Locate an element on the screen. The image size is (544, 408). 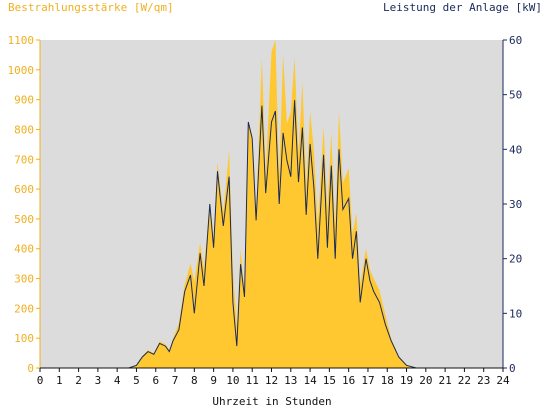
left-tick-label: 100 is located at coordinates (24, 338).